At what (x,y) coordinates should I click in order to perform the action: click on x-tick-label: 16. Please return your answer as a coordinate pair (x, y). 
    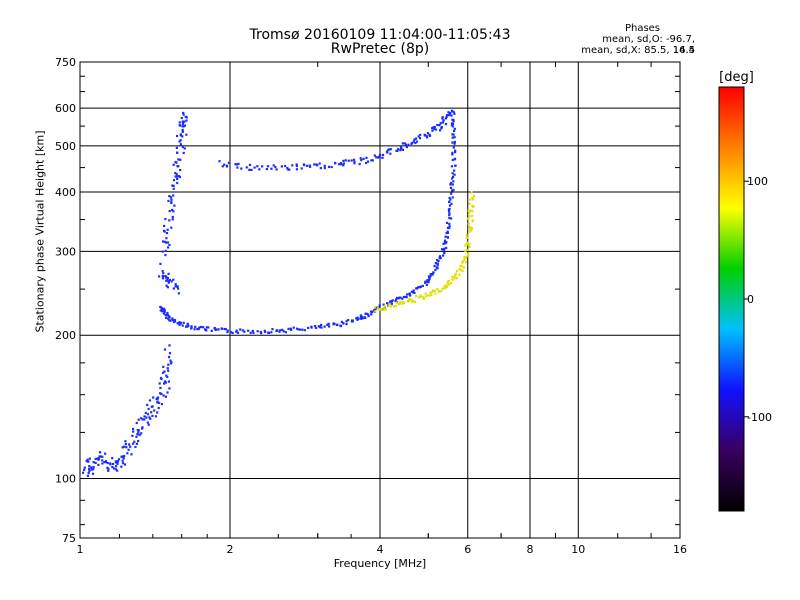
    Looking at the image, I should click on (680, 549).